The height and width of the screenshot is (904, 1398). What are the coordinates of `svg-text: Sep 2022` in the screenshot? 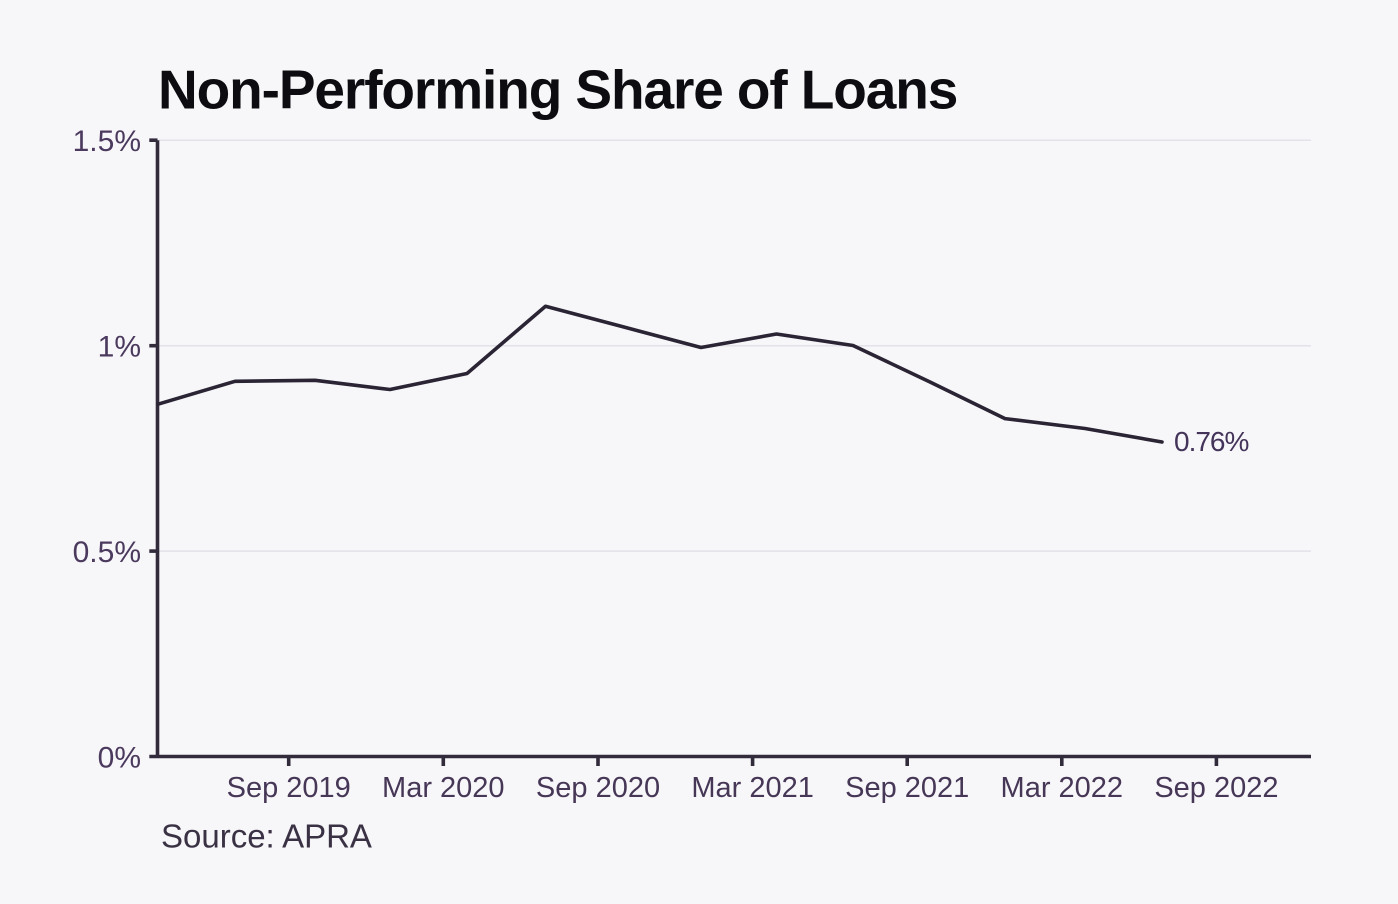 It's located at (1216, 788).